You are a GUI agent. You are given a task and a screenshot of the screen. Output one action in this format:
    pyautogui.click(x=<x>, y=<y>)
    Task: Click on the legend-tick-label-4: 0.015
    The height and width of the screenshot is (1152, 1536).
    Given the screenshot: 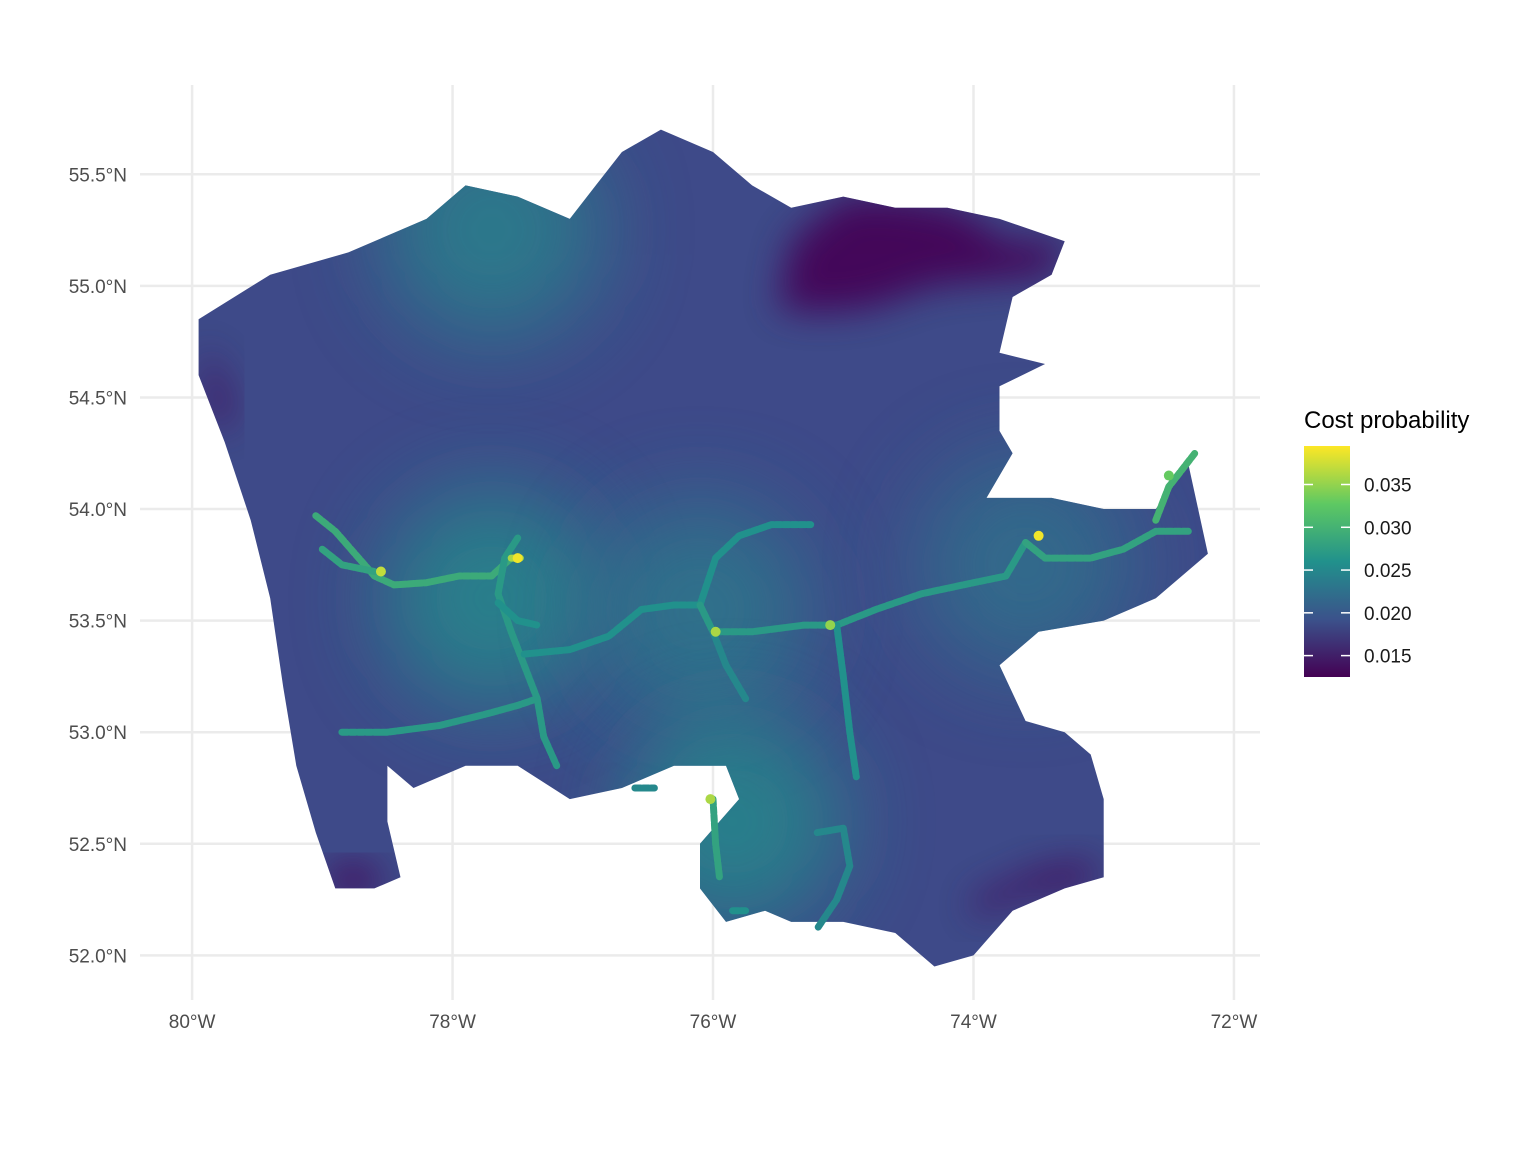 What is the action you would take?
    pyautogui.click(x=1388, y=657)
    